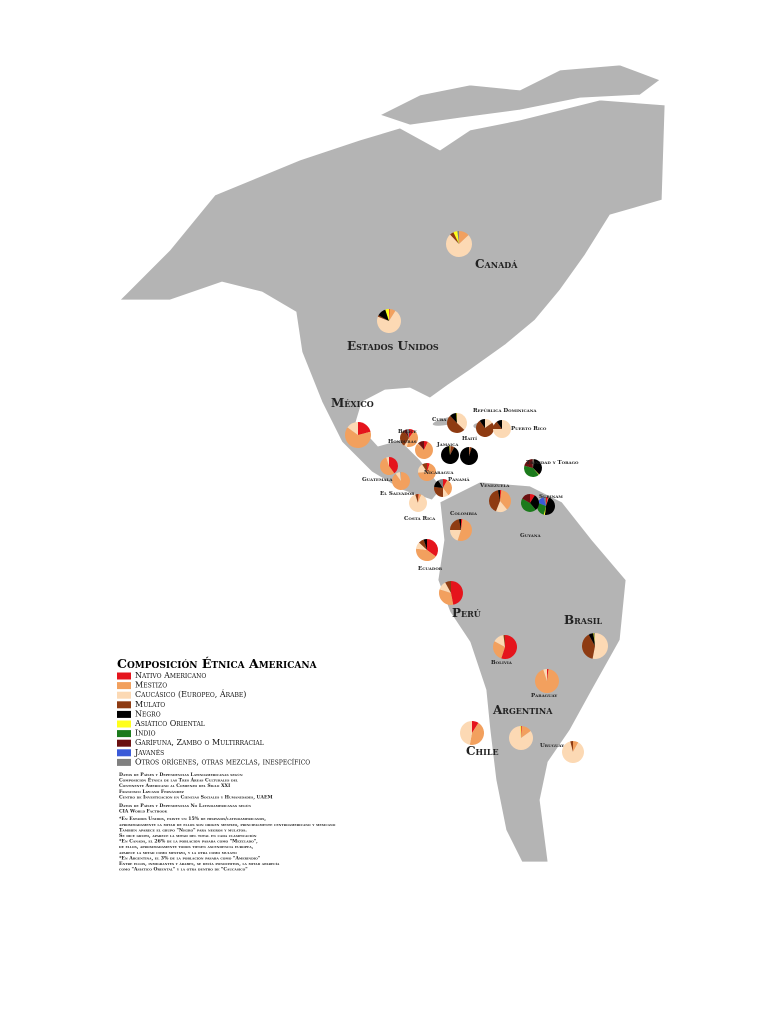 This screenshot has width=768, height=1024. Describe the element at coordinates (464, 514) in the screenshot. I see `country-label: Colombia` at that location.